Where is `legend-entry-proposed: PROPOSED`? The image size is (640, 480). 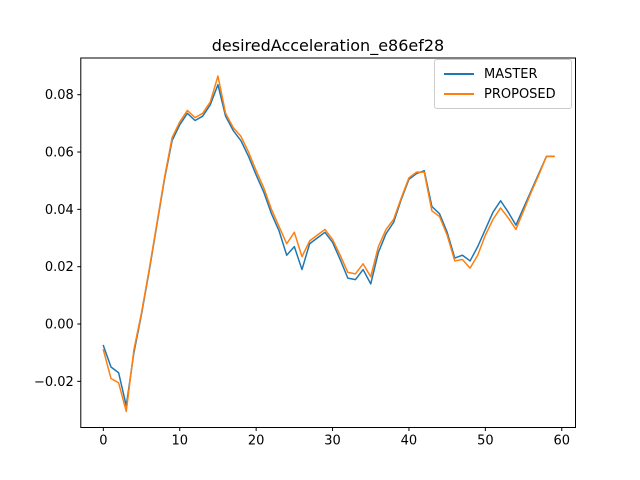 legend-entry-proposed: PROPOSED is located at coordinates (503, 94).